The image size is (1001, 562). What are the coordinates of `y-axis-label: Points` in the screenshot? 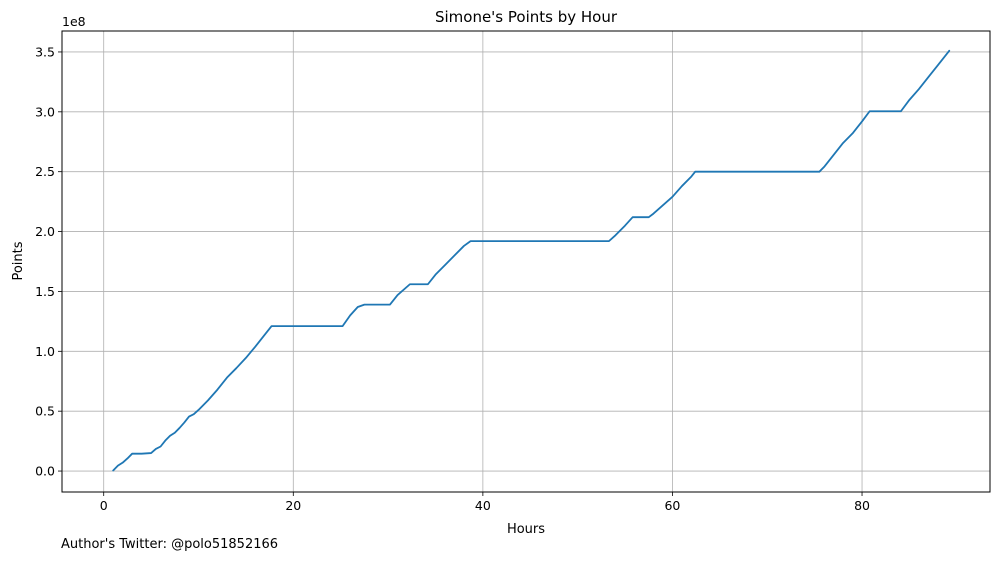 It's located at (18, 260).